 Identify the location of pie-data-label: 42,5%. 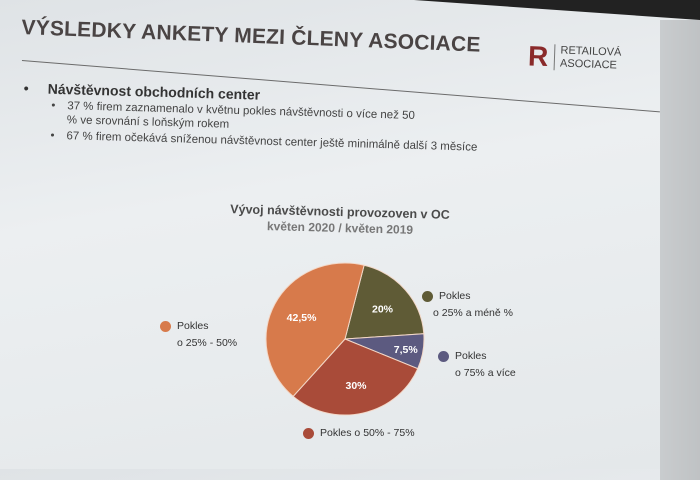
(302, 318).